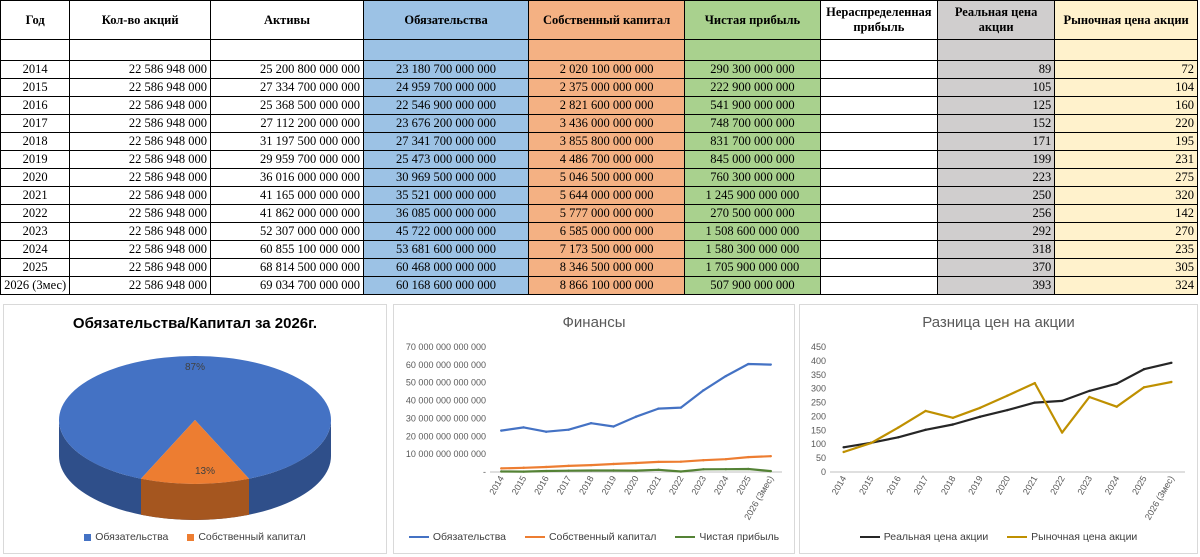 This screenshot has height=557, width=1200. I want to click on cell-market-price: 72, so click(1126, 69).